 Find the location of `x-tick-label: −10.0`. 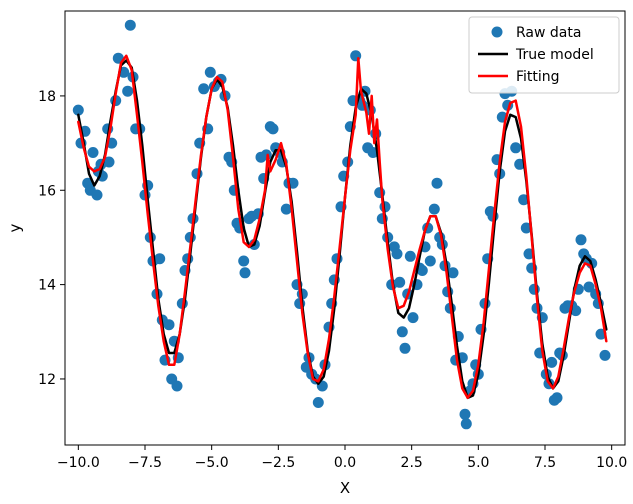

x-tick-label: −10.0 is located at coordinates (78, 463).